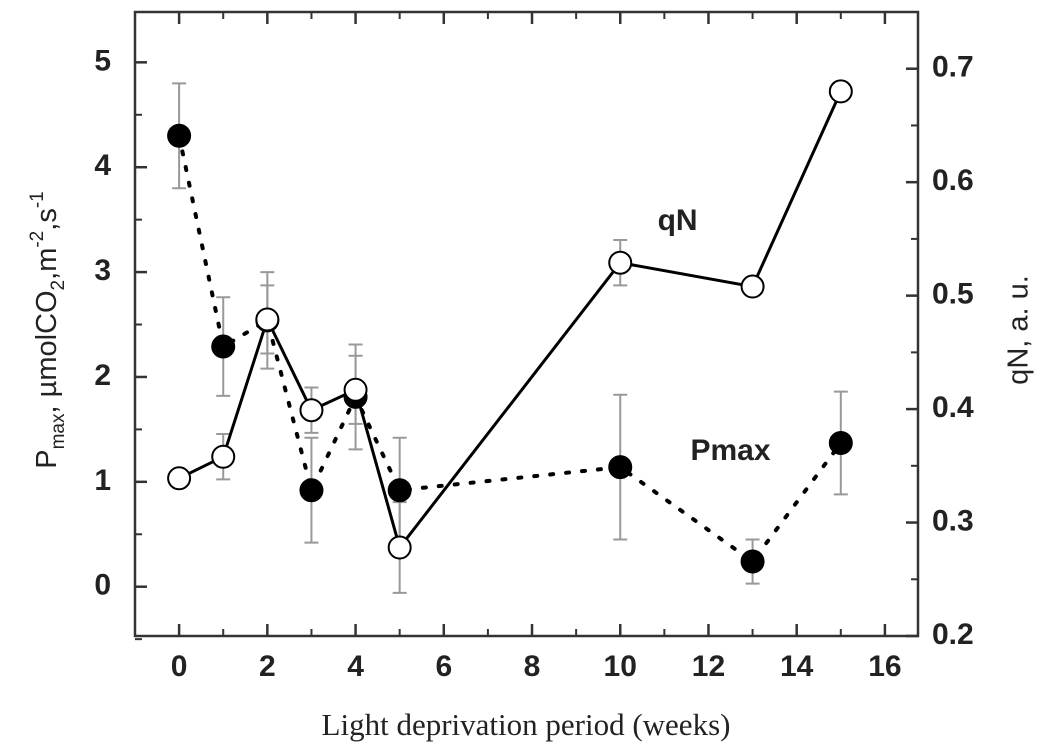 The image size is (1045, 752). Describe the element at coordinates (953, 67) in the screenshot. I see `y2-tick-label: 0.7` at that location.